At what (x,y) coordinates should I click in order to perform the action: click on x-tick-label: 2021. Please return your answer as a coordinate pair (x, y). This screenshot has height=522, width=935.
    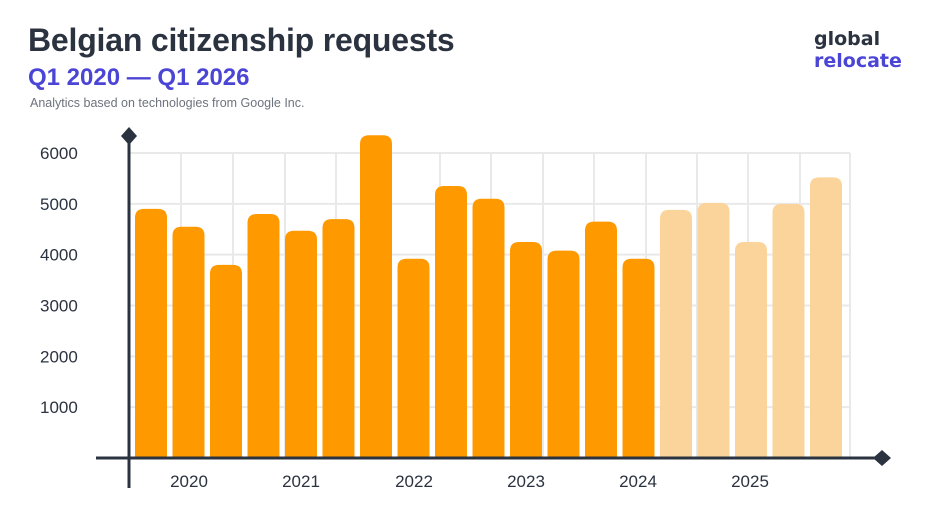
    Looking at the image, I should click on (301, 481).